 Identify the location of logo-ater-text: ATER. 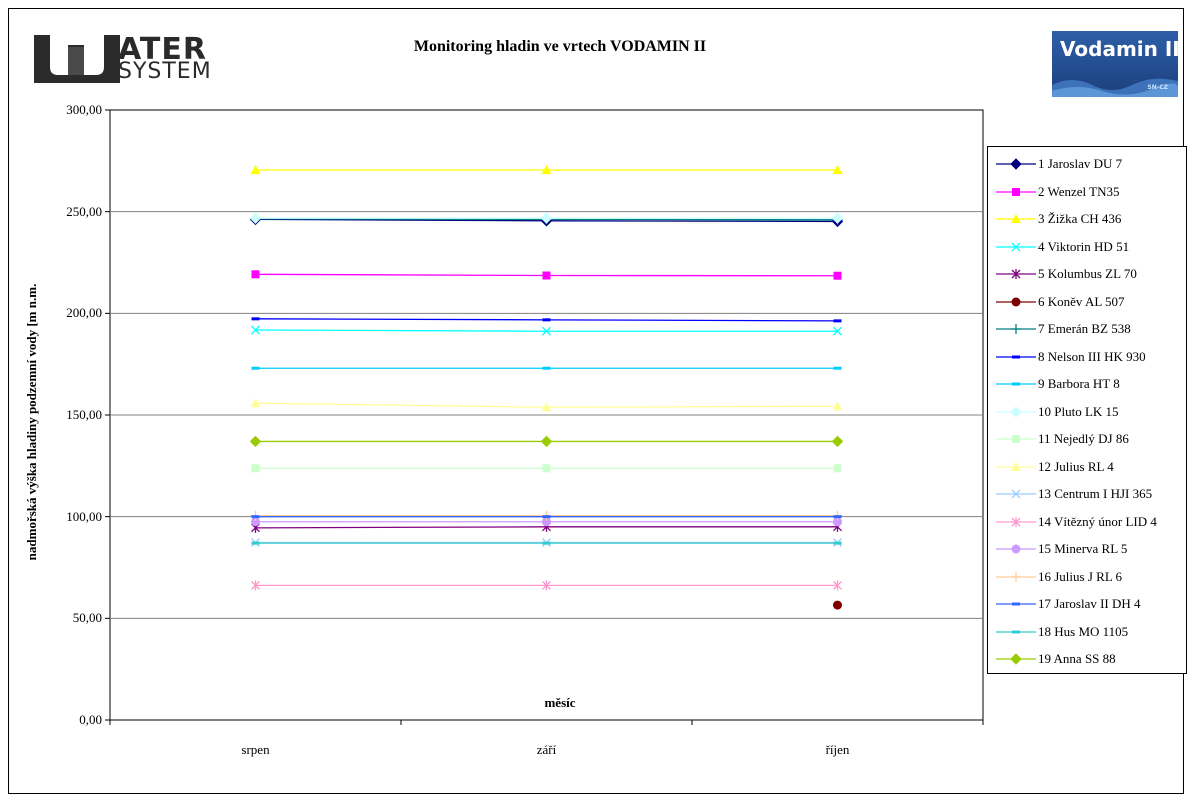
(162, 49).